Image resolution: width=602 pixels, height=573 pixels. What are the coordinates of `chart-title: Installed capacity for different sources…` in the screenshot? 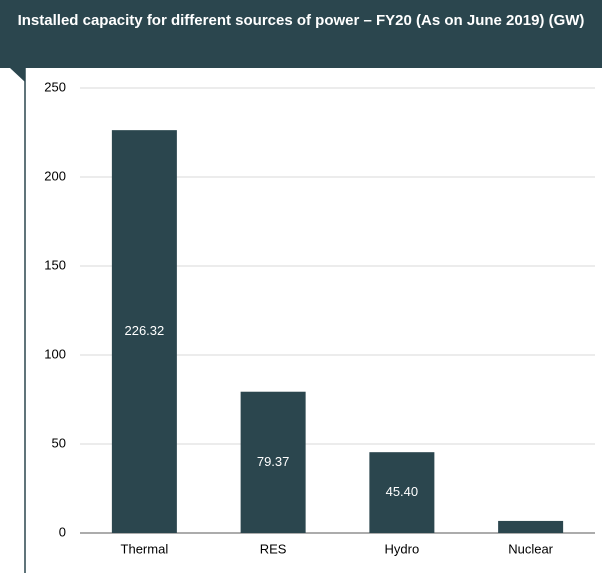 It's located at (301, 20).